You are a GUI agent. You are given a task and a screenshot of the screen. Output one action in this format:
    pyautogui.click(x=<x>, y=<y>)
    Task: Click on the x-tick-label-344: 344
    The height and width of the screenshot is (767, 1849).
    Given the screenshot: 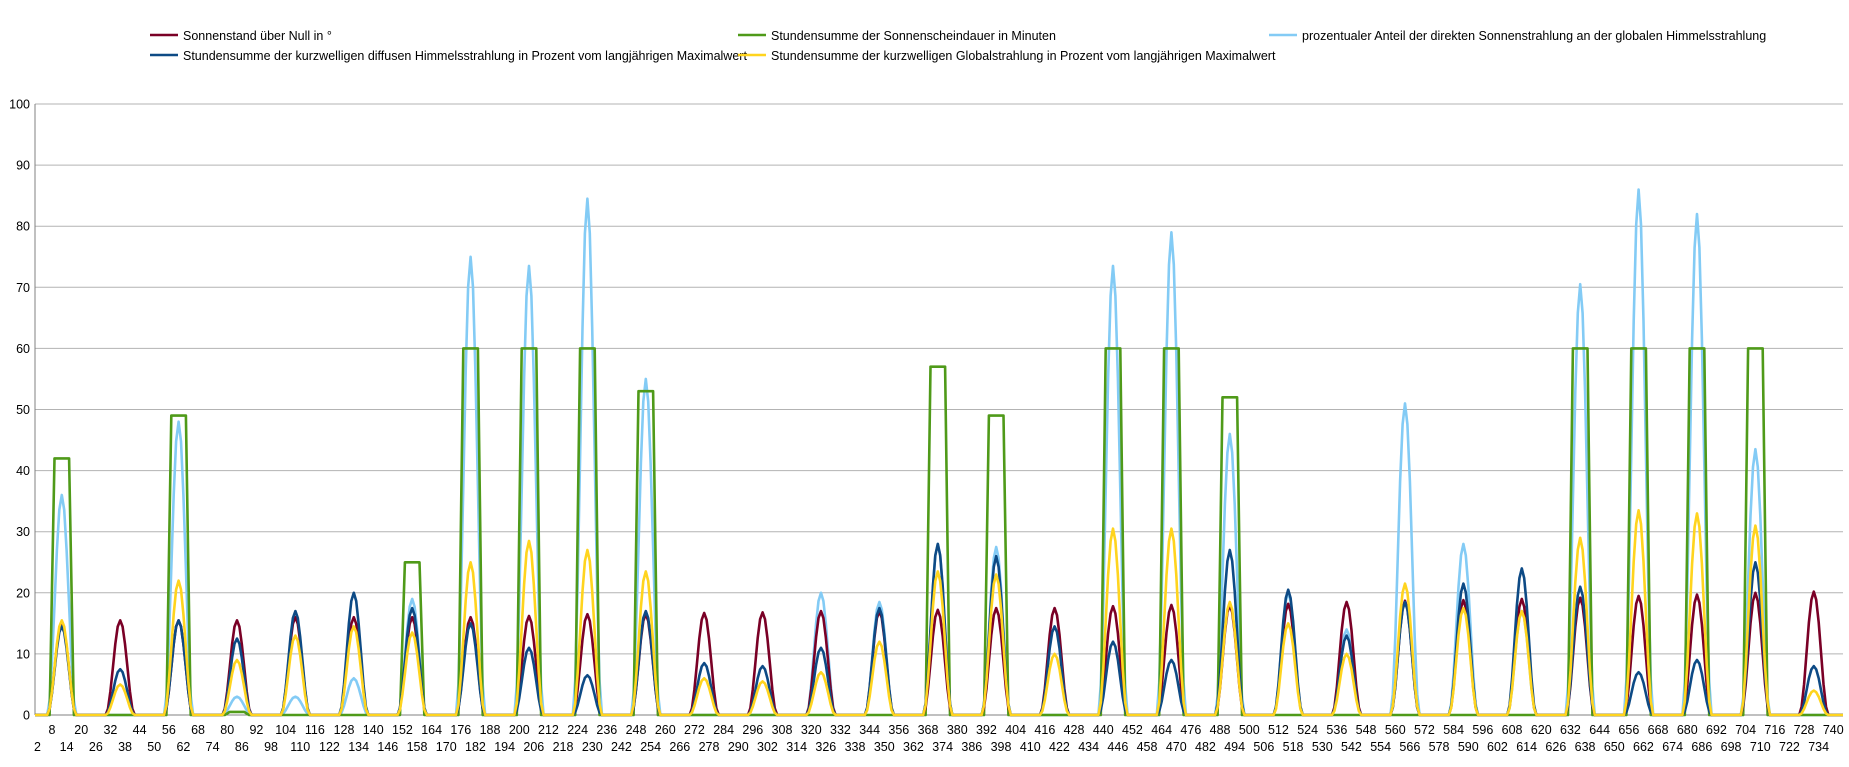 What is the action you would take?
    pyautogui.click(x=869, y=730)
    